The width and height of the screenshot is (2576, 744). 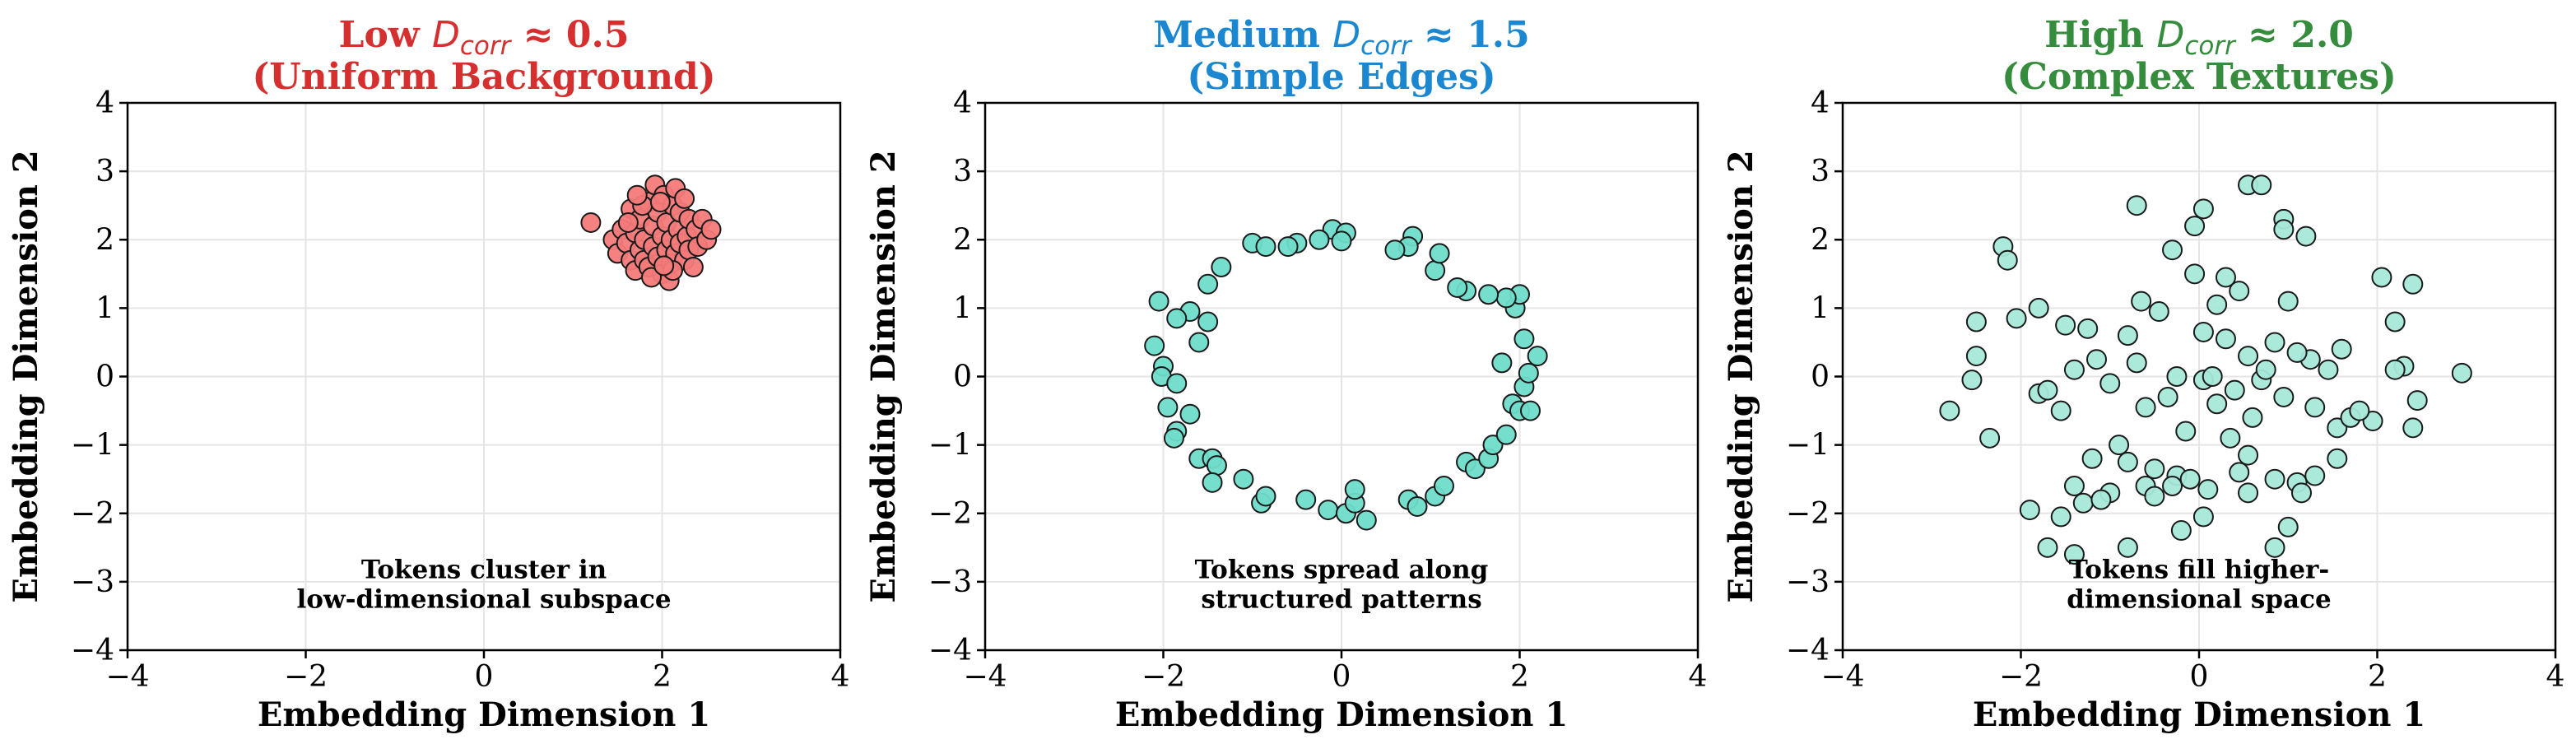 I want to click on annotation-text: Tokens fill higher-, so click(x=2199, y=570).